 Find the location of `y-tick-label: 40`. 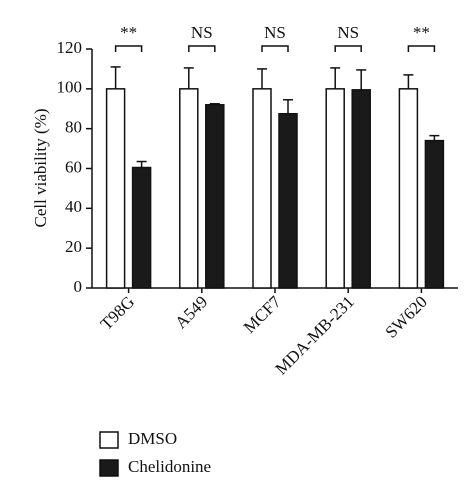

y-tick-label: 40 is located at coordinates (73, 206).